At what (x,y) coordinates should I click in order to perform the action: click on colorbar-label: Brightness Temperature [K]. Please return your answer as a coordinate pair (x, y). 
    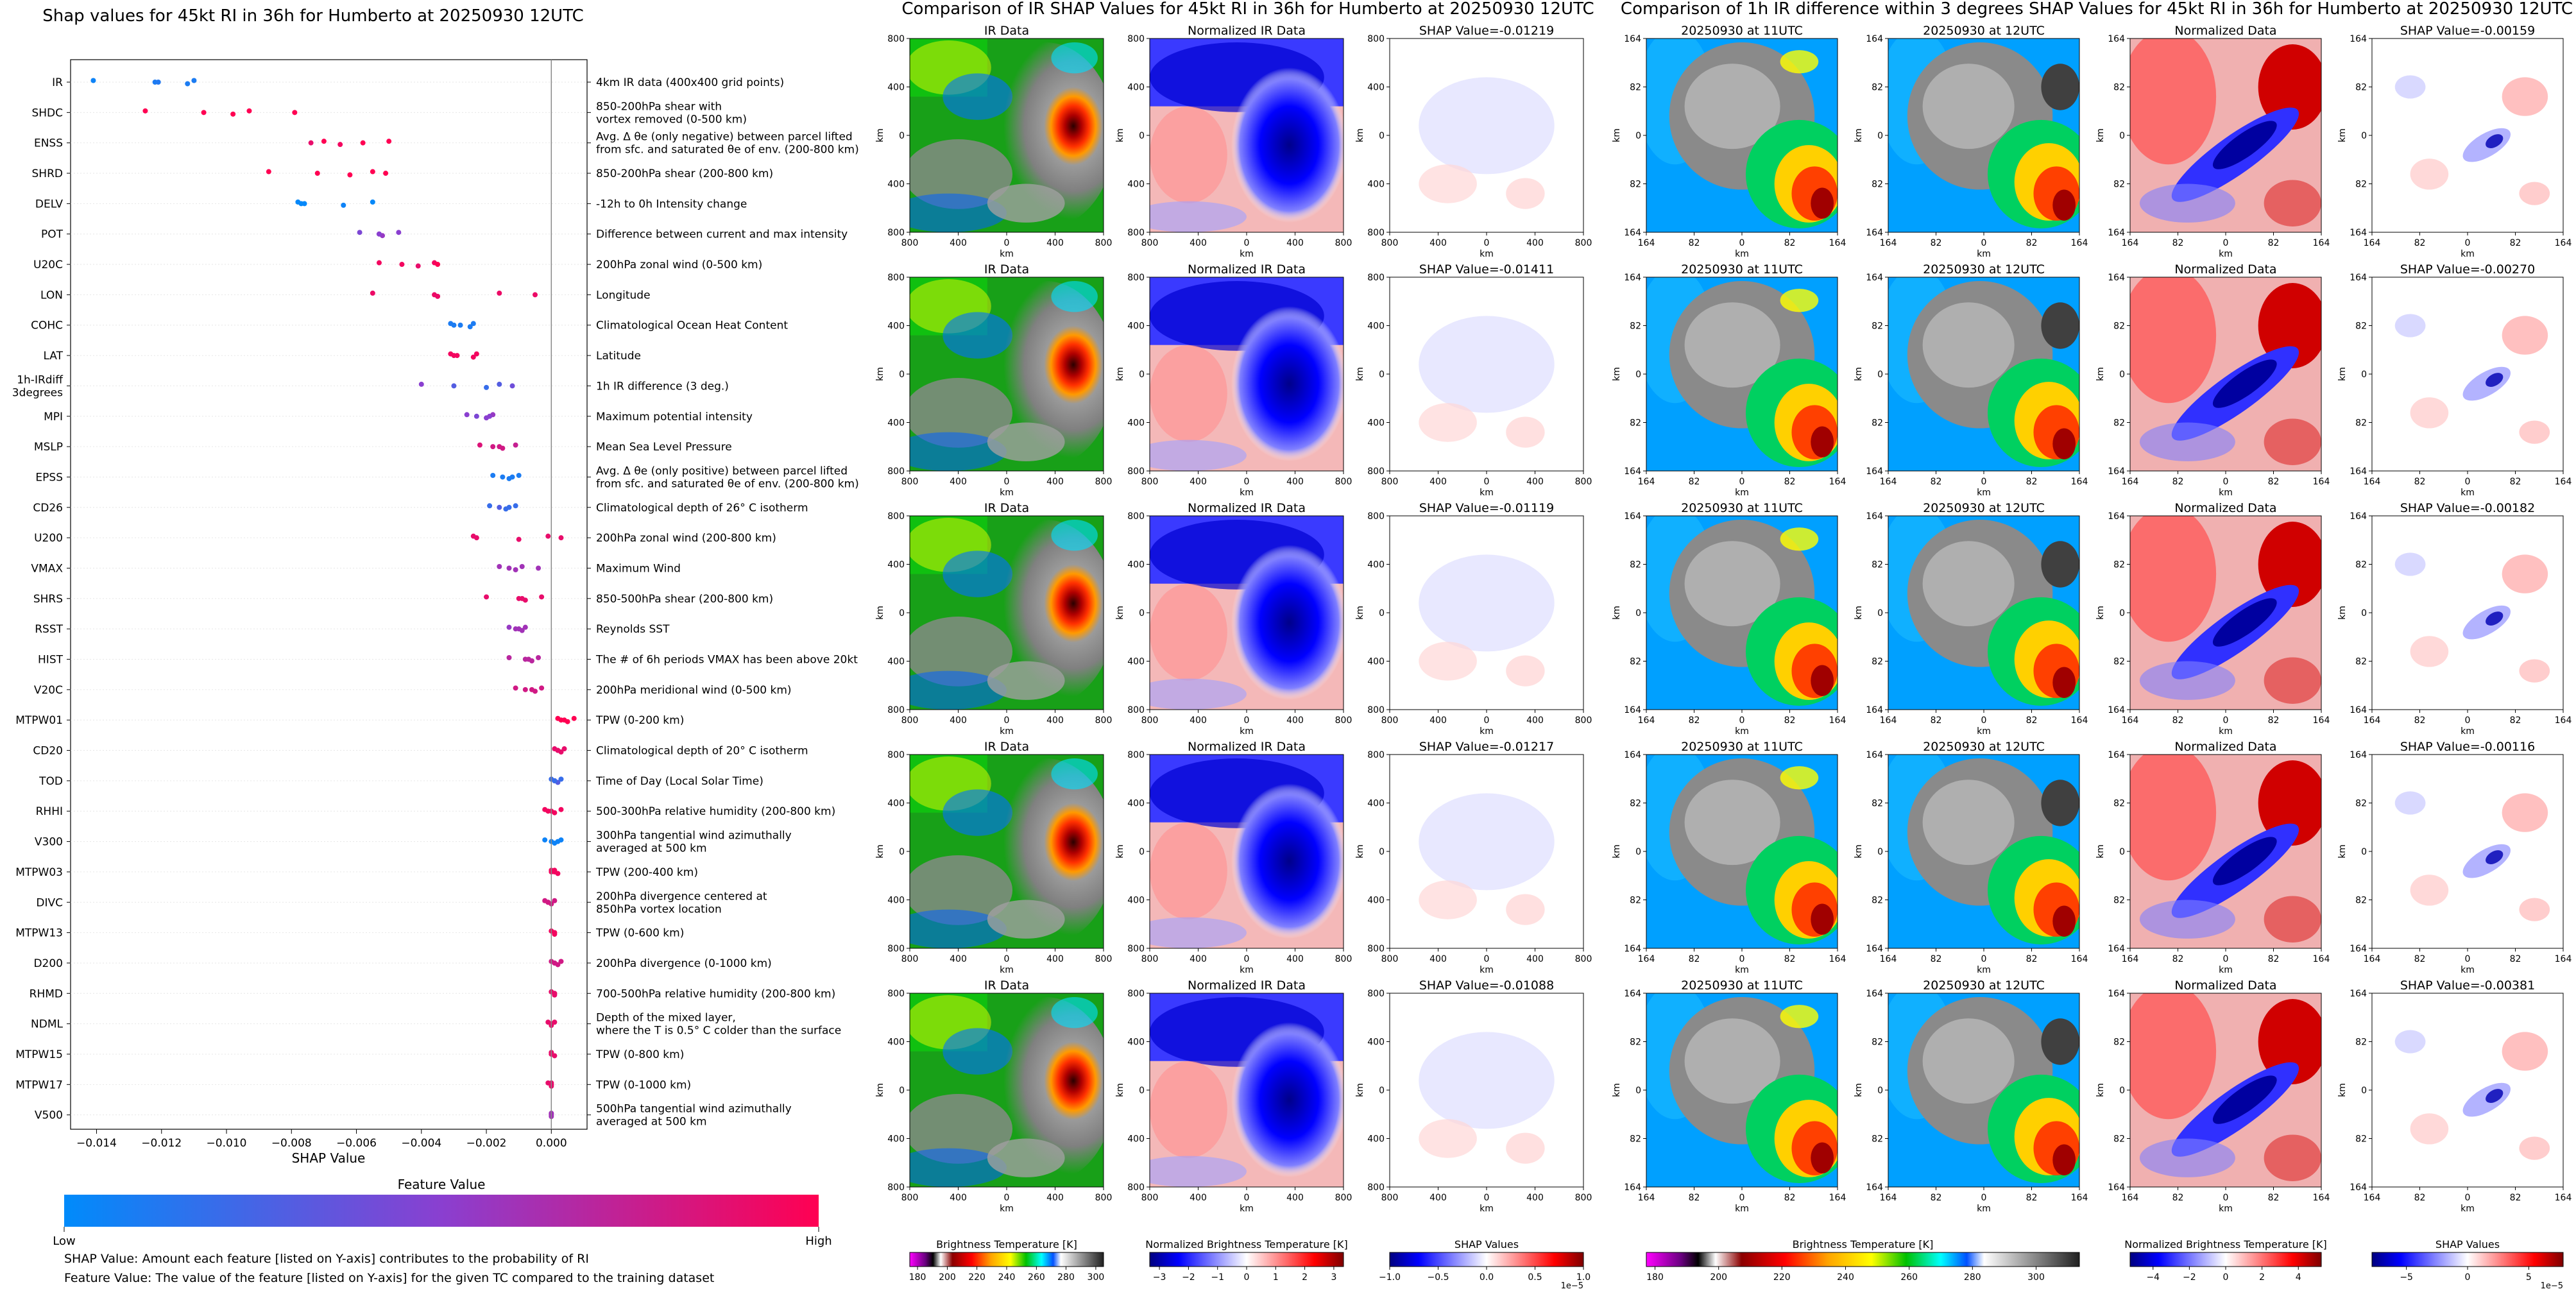
    Looking at the image, I should click on (1863, 1244).